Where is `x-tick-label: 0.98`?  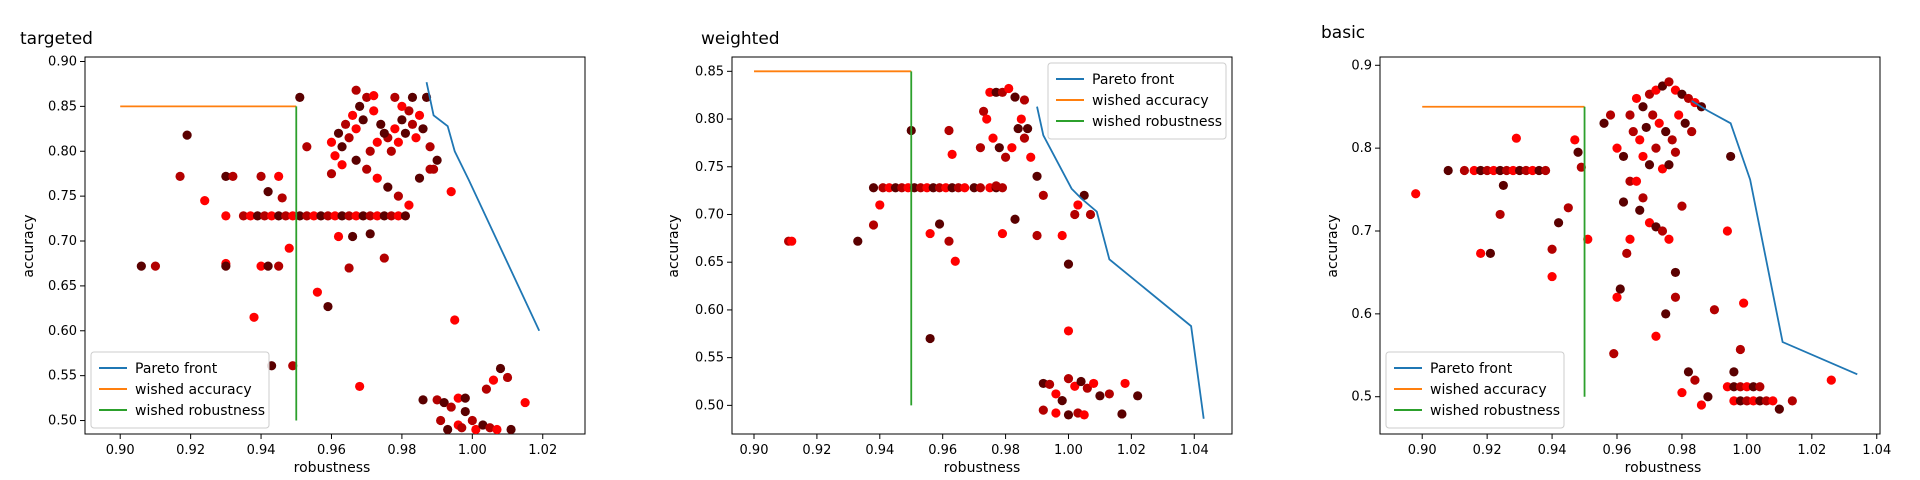 x-tick-label: 0.98 is located at coordinates (1005, 450).